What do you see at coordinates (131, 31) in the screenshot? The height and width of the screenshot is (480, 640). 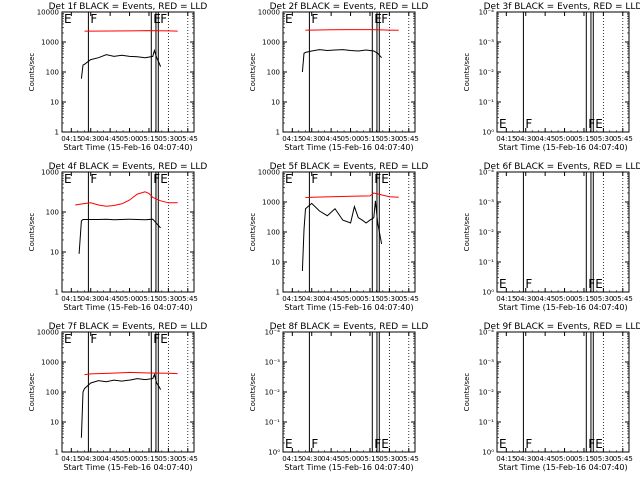 I see `series-line-red` at bounding box center [131, 31].